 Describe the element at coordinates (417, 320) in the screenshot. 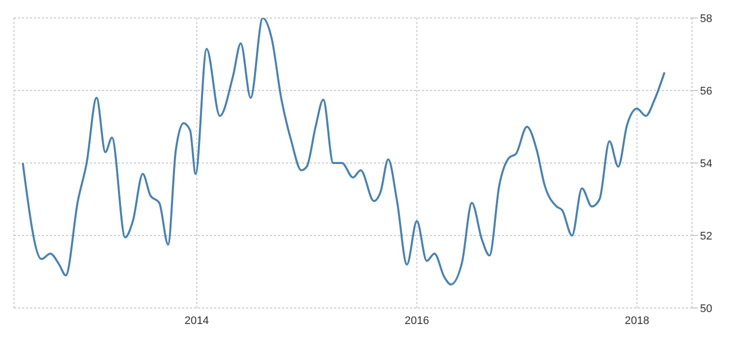

I see `x-tick-label: 2016` at that location.